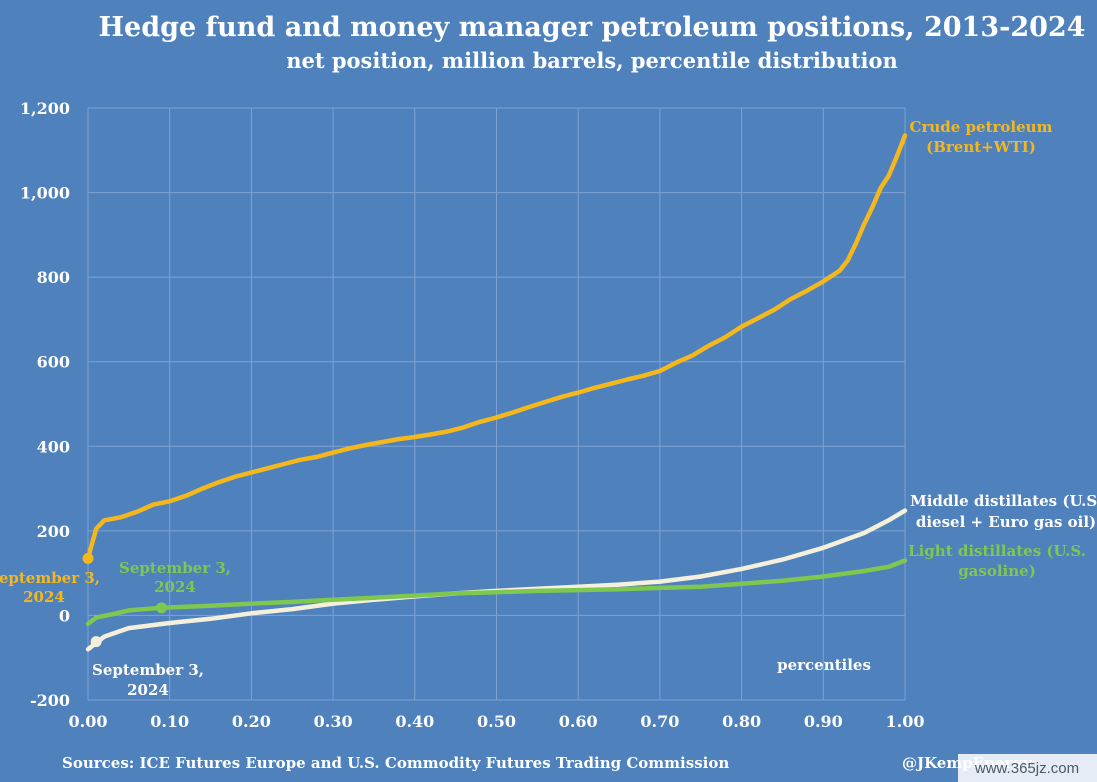  I want to click on x-tick-label: 0.70, so click(659, 721).